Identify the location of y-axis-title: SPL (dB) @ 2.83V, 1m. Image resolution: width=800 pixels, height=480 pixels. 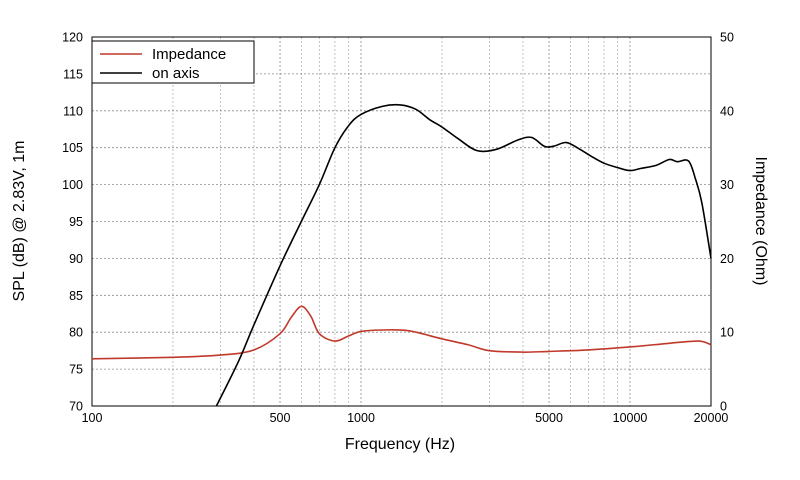
(19, 221).